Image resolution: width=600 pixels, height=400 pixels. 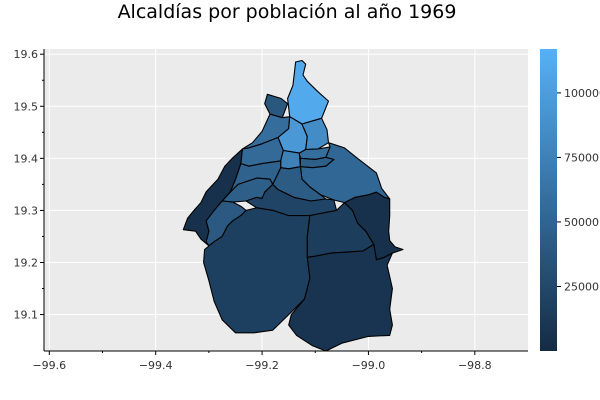 I want to click on x-tick-label: −99.6, so click(x=49, y=365).